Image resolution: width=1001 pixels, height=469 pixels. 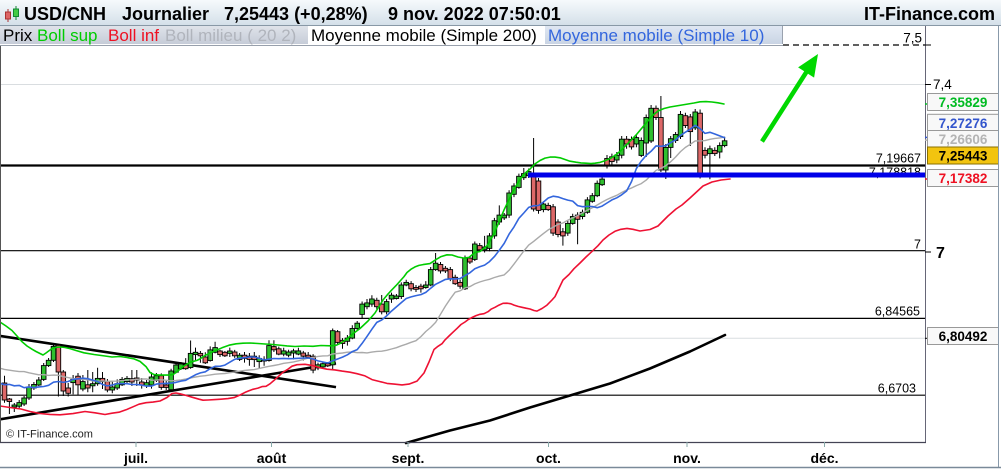 What do you see at coordinates (135, 458) in the screenshot?
I see `svg-text: juil.` at bounding box center [135, 458].